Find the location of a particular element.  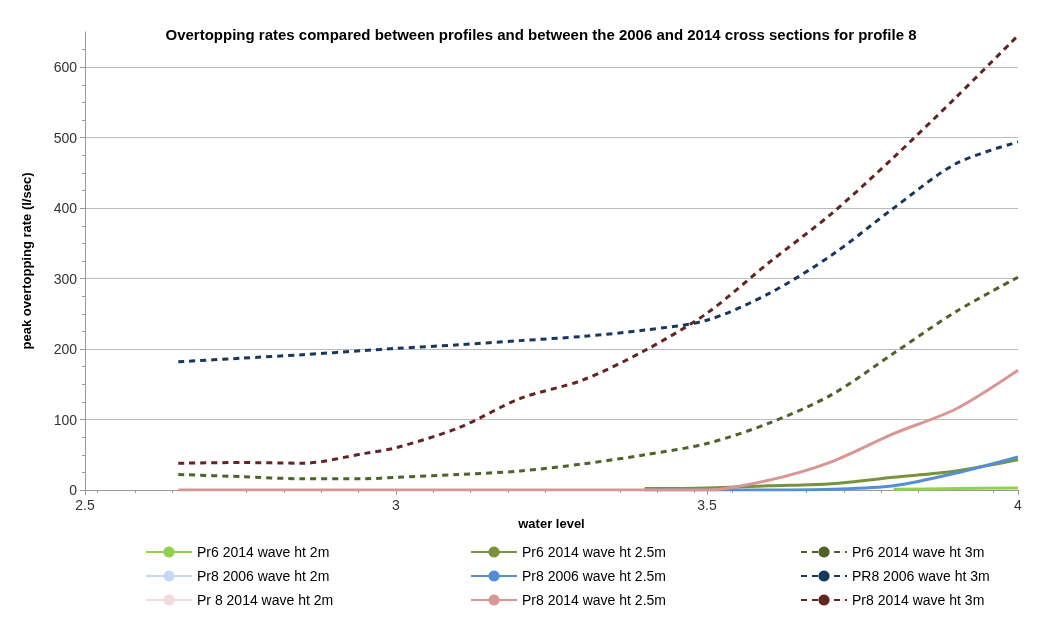

x-tick-label: 4 is located at coordinates (1018, 505).